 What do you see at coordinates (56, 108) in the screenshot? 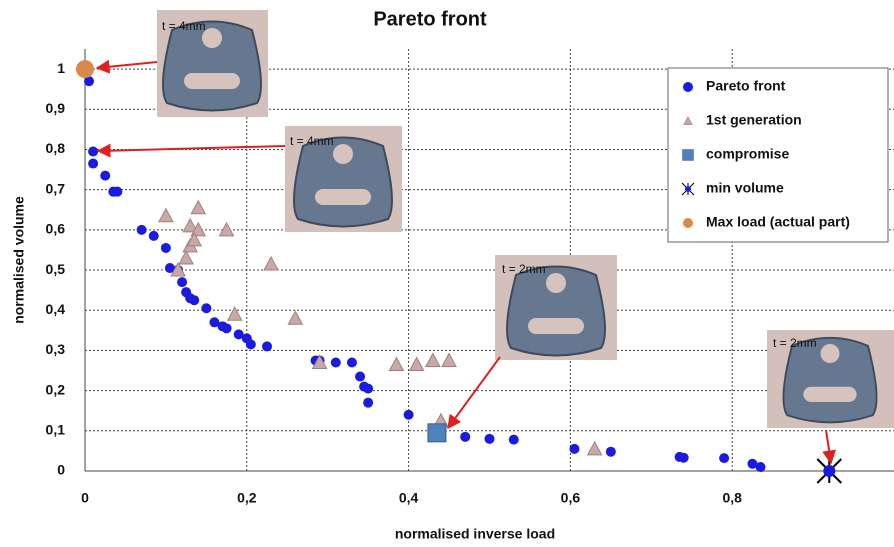
I see `y-tick-label: 0,9` at bounding box center [56, 108].